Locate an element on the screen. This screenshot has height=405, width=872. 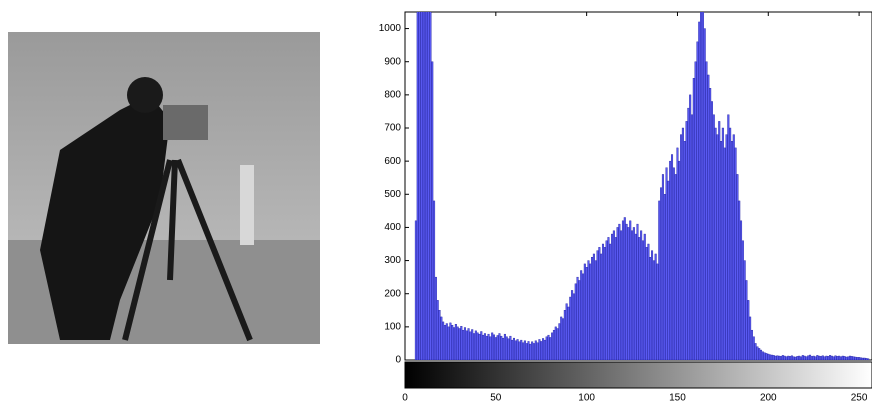
photo-figure is located at coordinates (105, 217).